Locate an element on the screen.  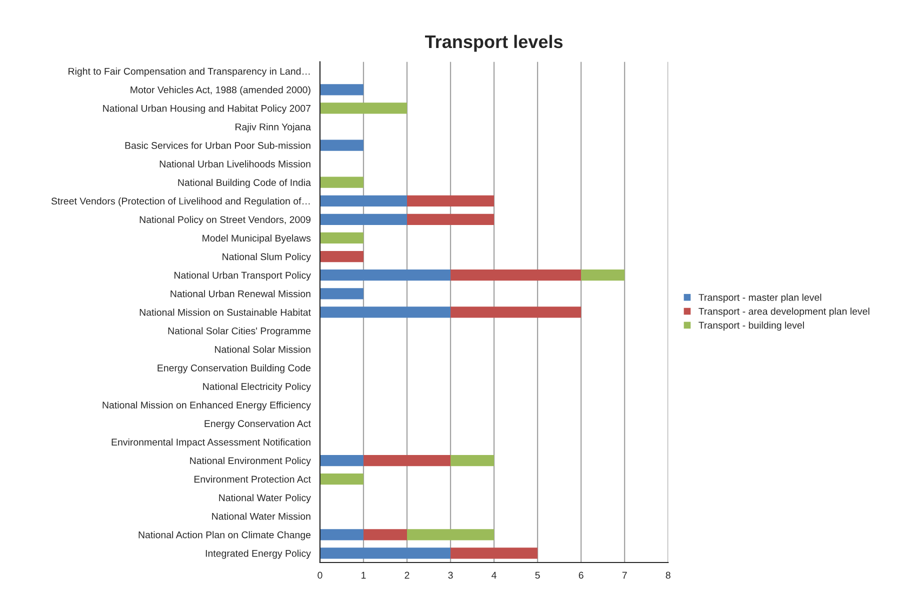
y-tick-label: National Water Policy is located at coordinates (265, 499).